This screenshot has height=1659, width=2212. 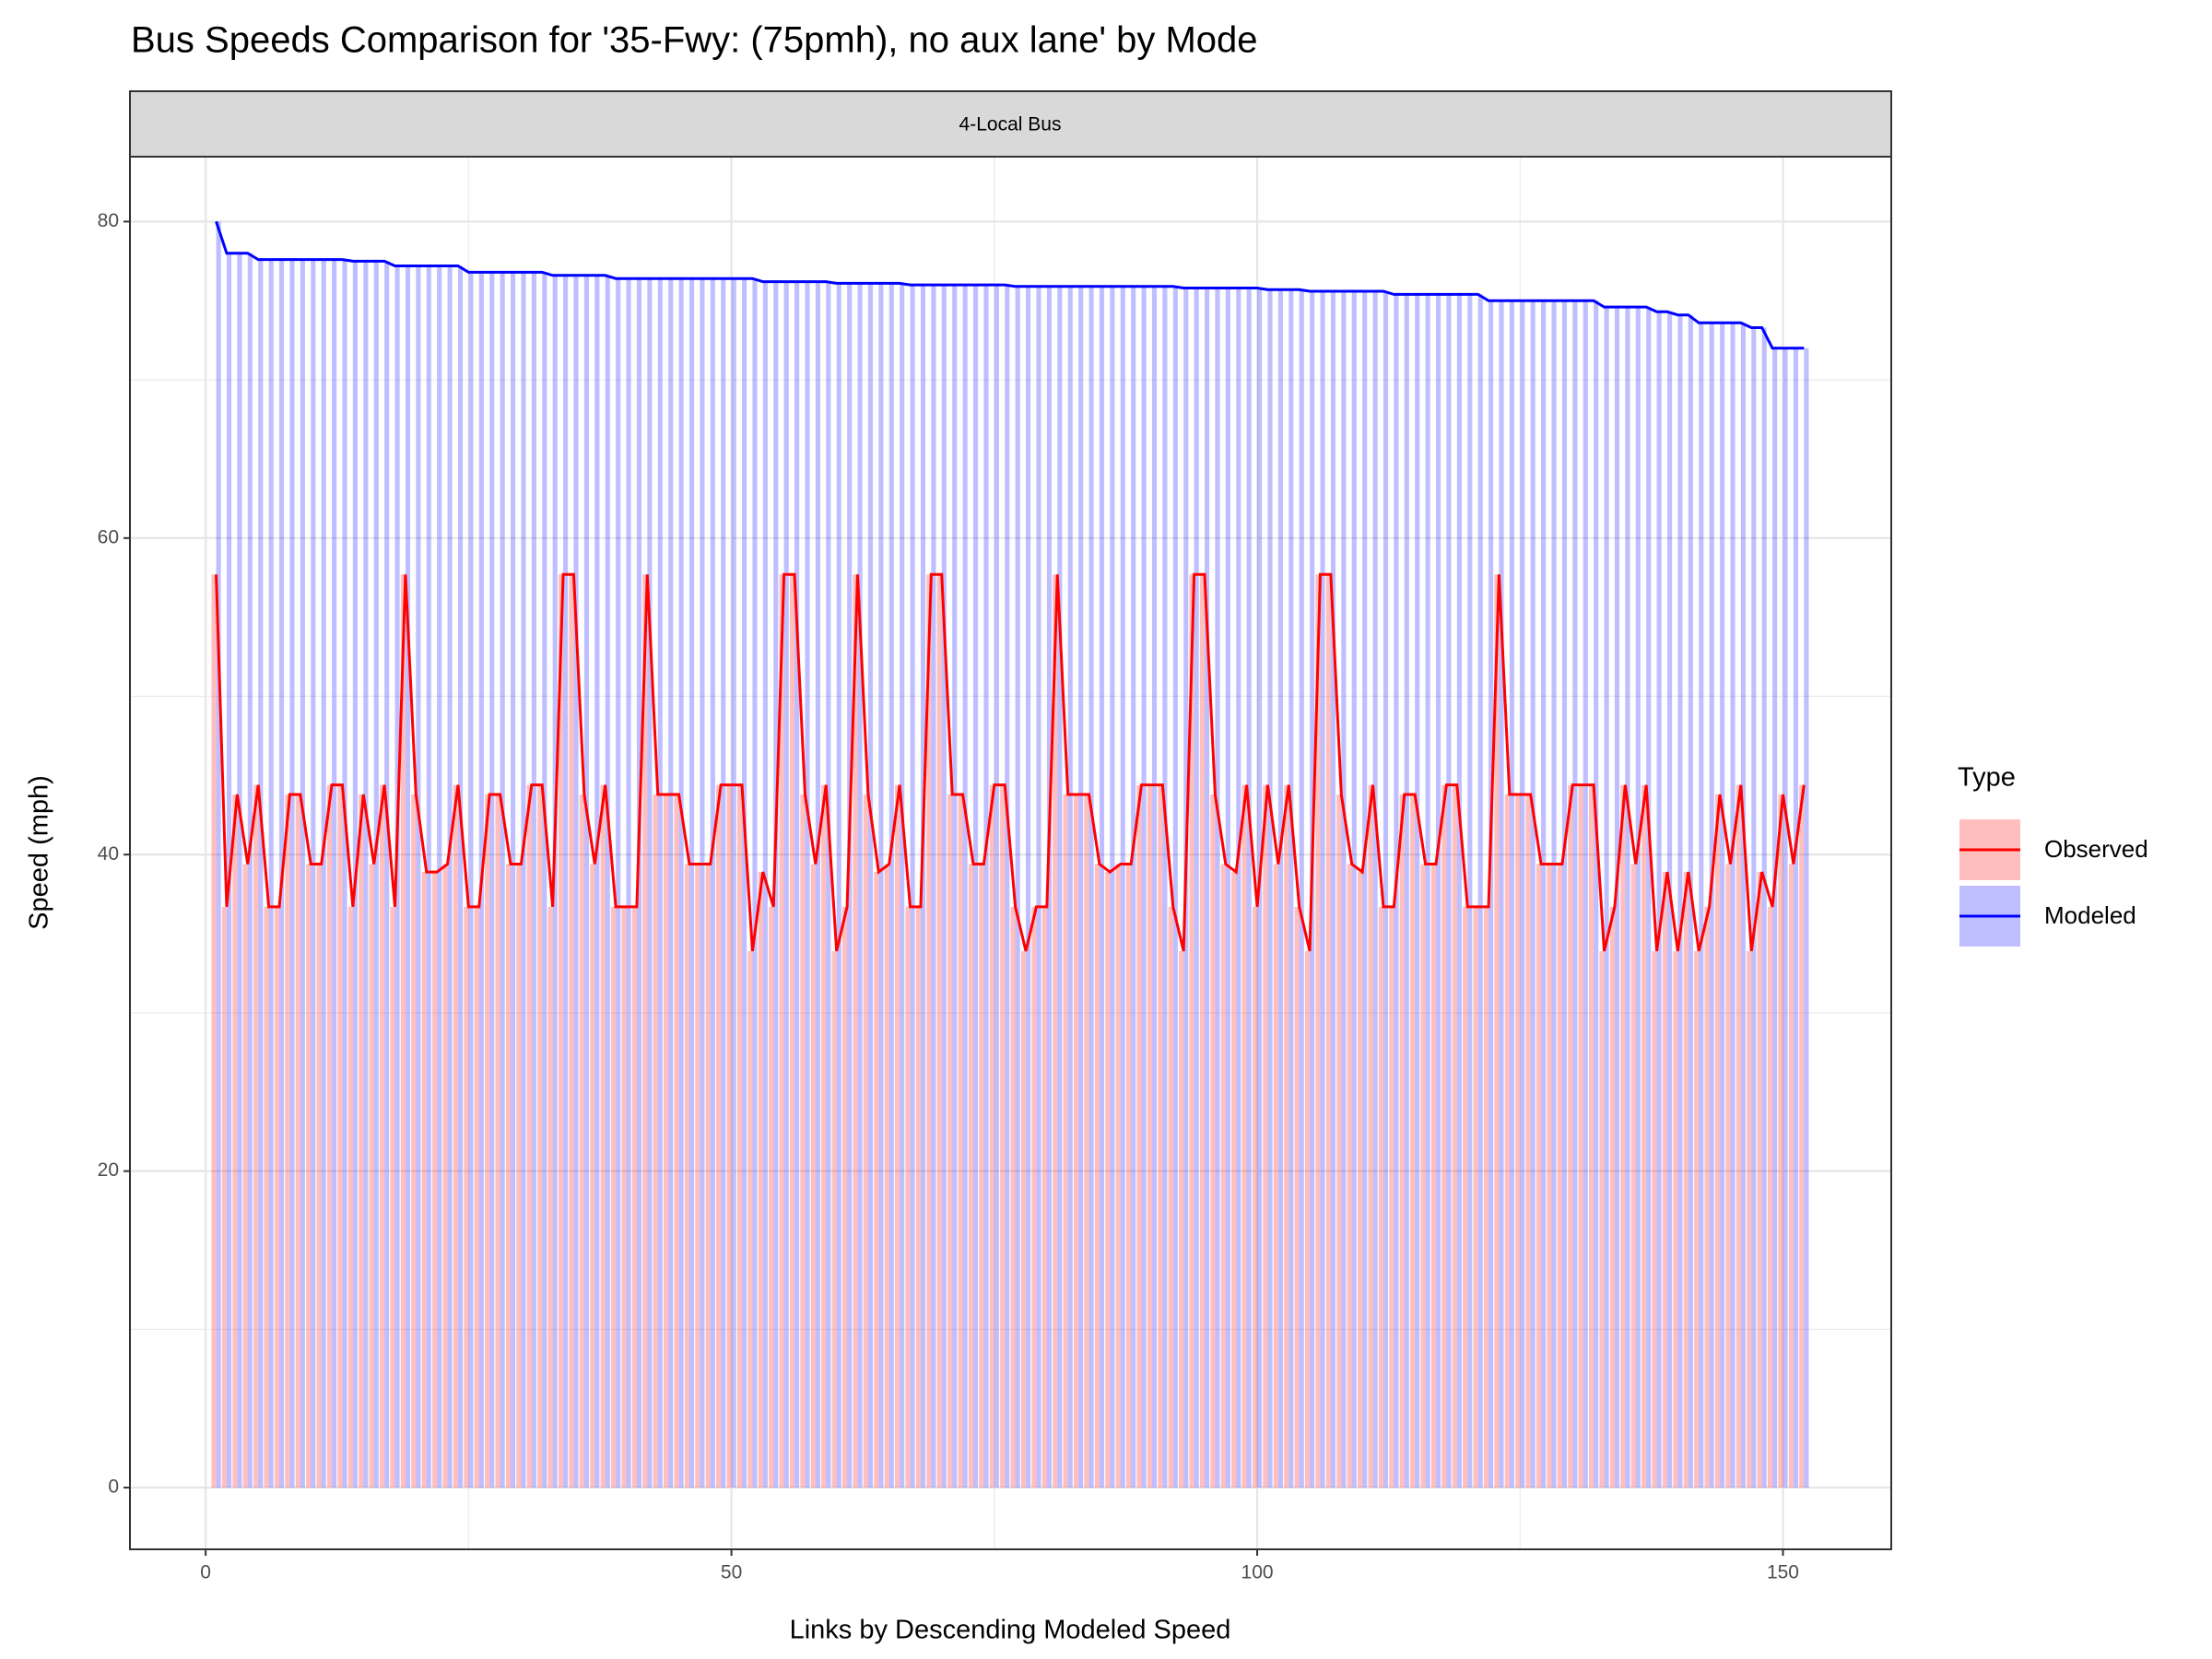 What do you see at coordinates (2096, 849) in the screenshot?
I see `legend-label: Observed` at bounding box center [2096, 849].